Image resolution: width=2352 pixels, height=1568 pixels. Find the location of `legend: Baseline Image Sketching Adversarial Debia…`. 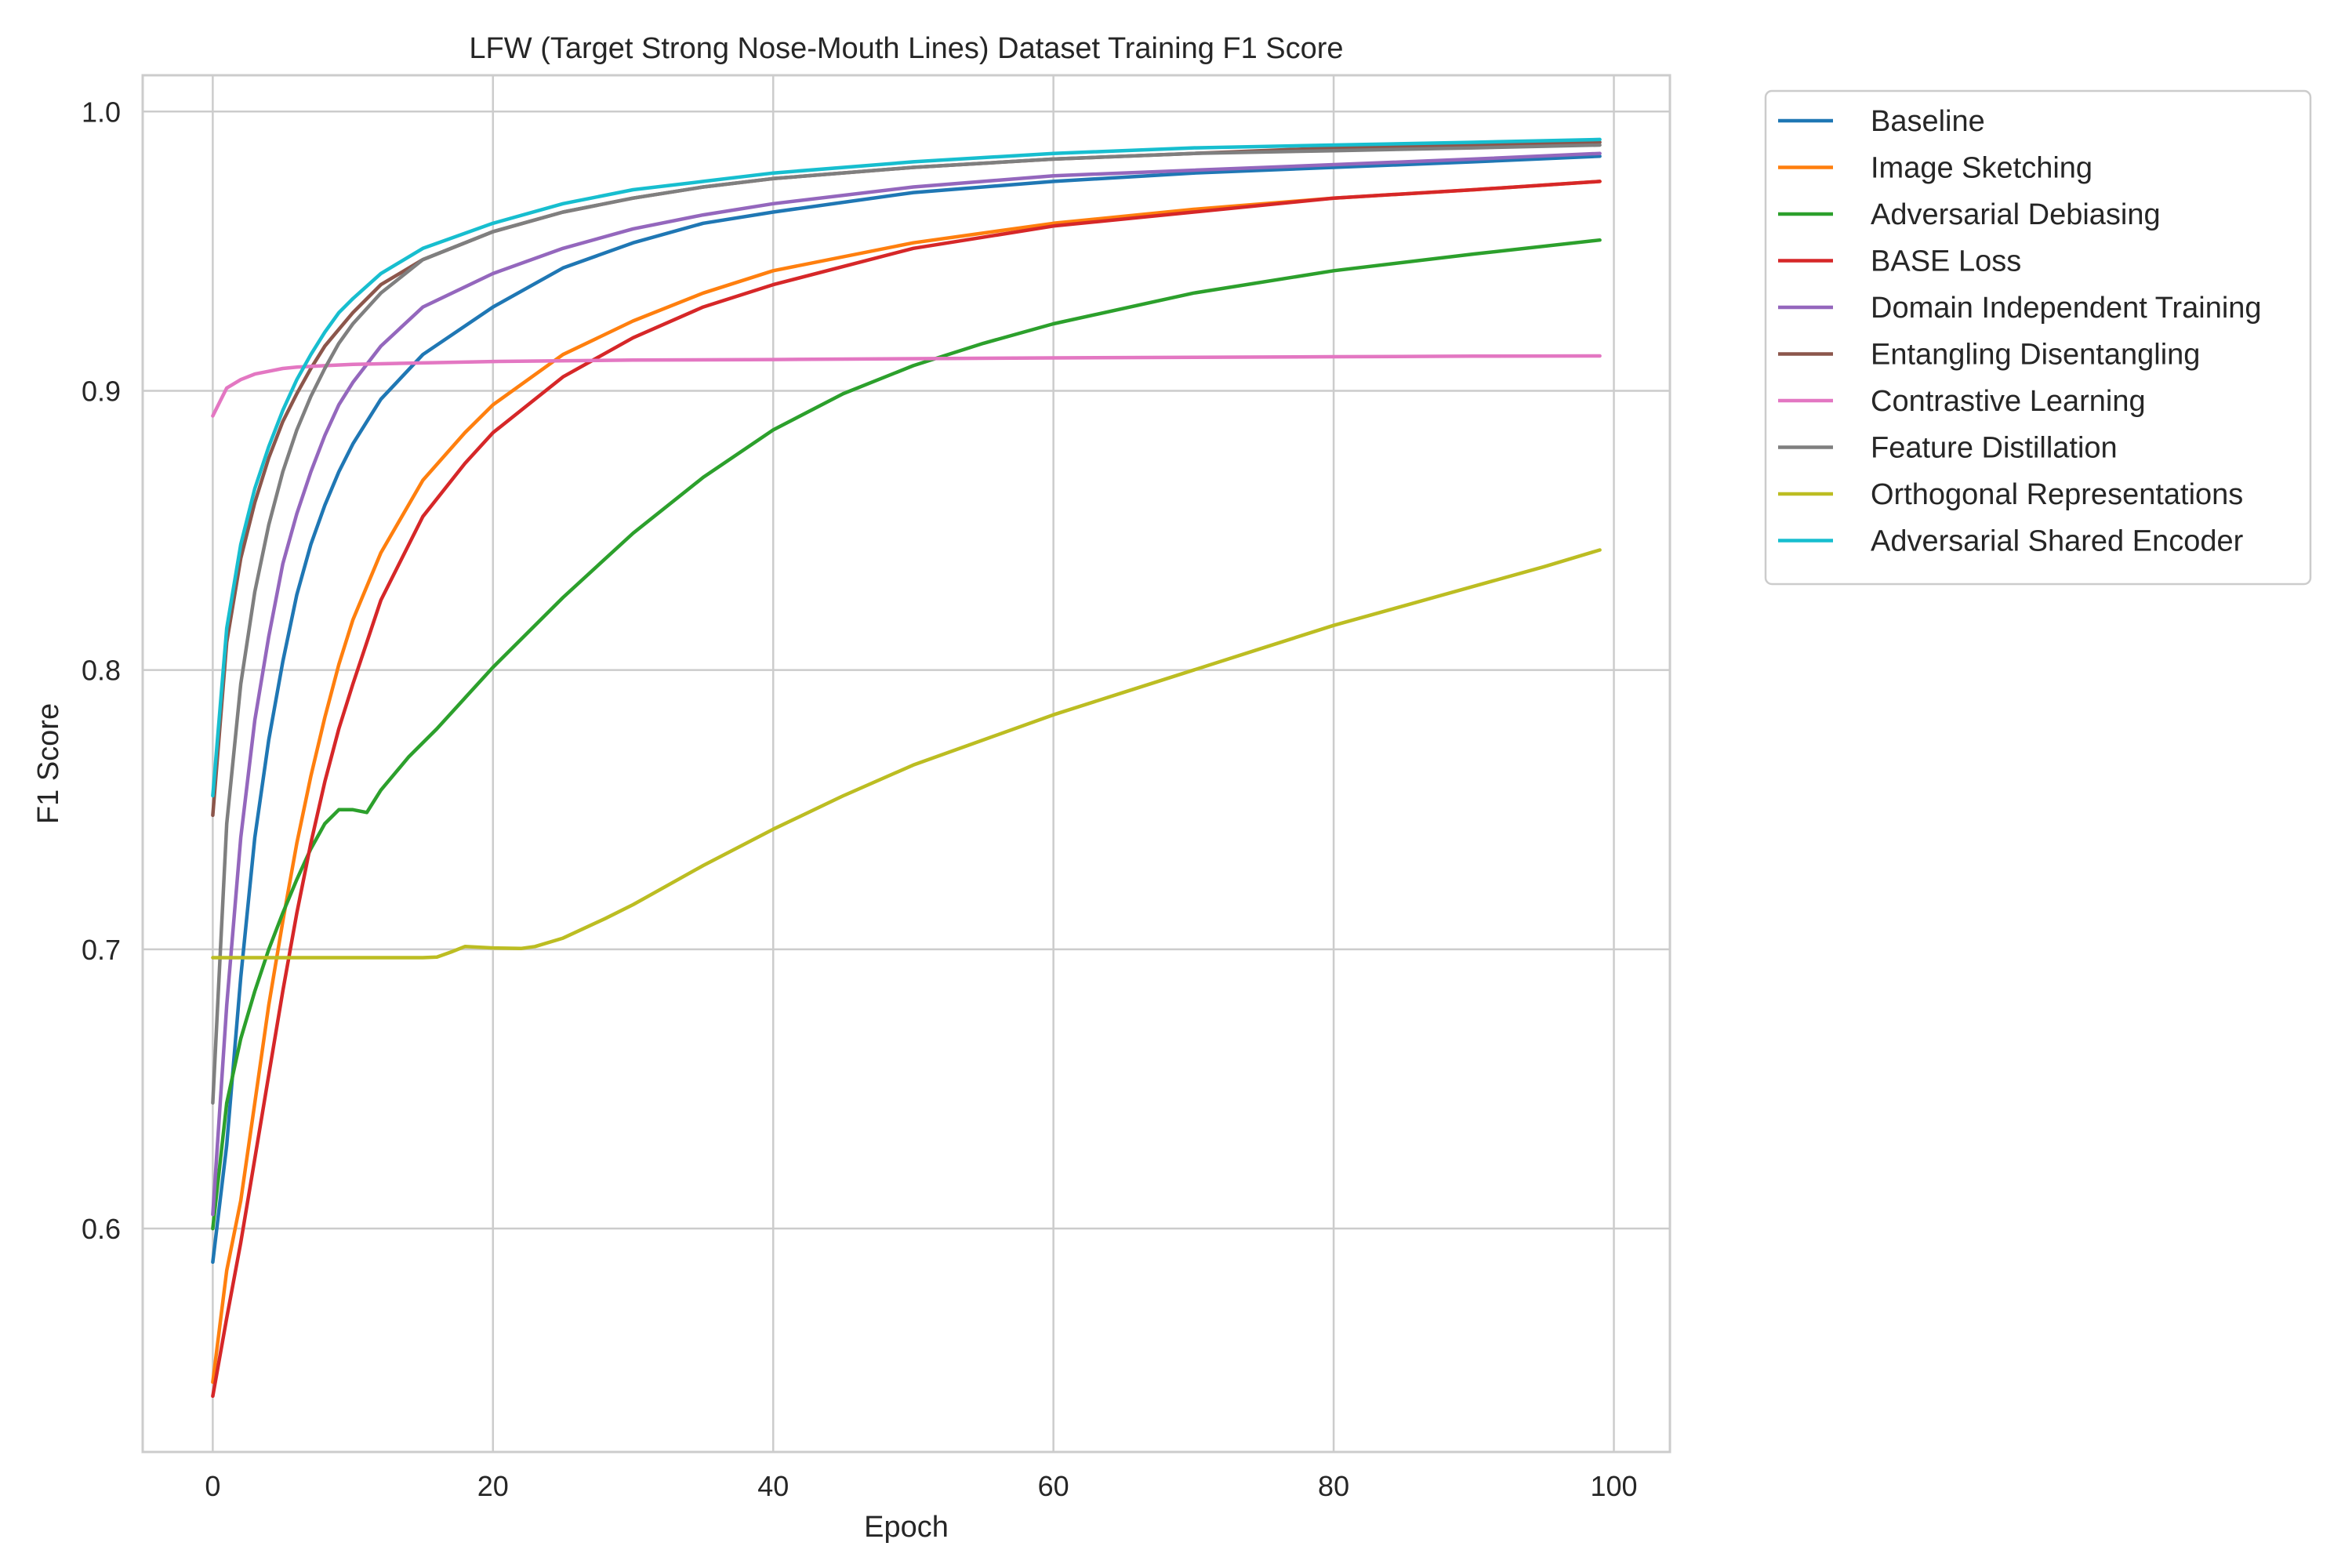

legend: Baseline Image Sketching Adversarial Debia… is located at coordinates (2038, 337).